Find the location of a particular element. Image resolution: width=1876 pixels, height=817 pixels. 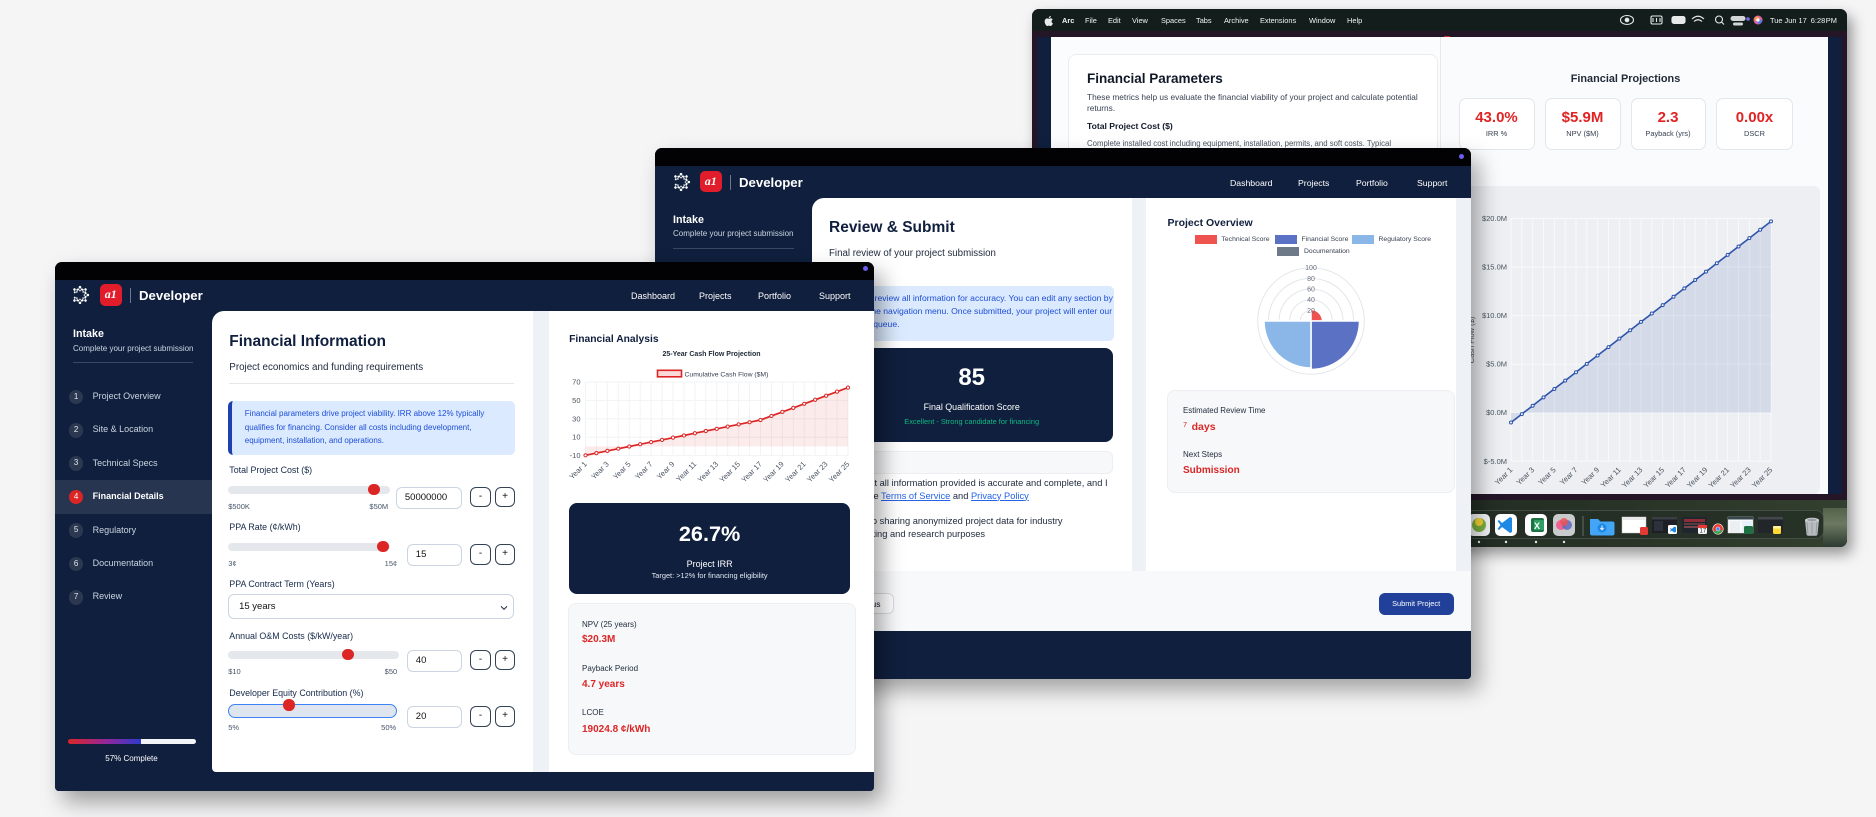

svg-text: 100 is located at coordinates (1311, 268).